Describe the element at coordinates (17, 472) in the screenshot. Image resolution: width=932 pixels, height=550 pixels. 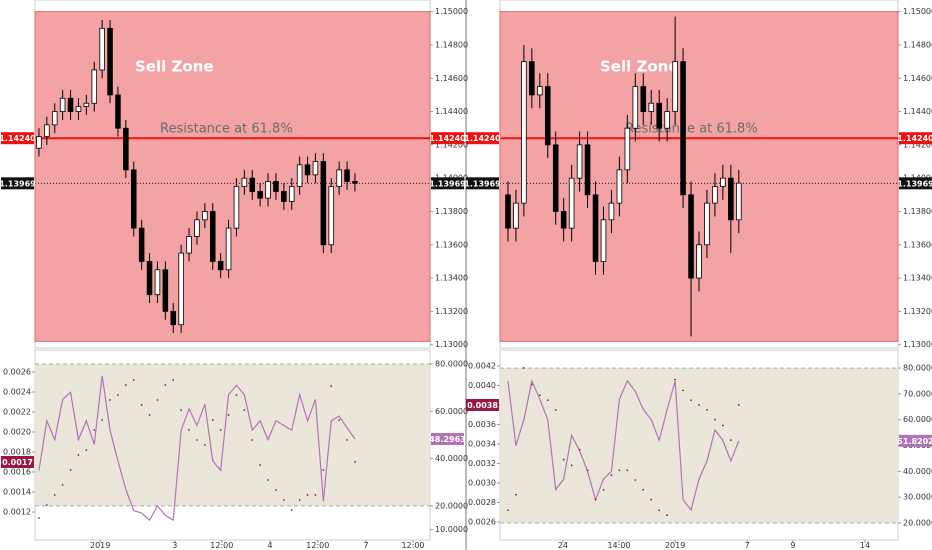
I see `y-tick-label: 0.0016` at that location.